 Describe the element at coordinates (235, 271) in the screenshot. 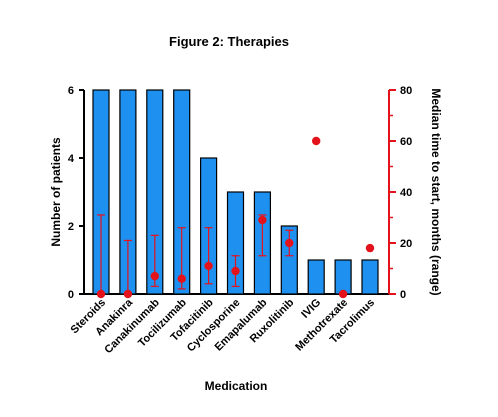

I see `median-marker-cyclosporine` at that location.